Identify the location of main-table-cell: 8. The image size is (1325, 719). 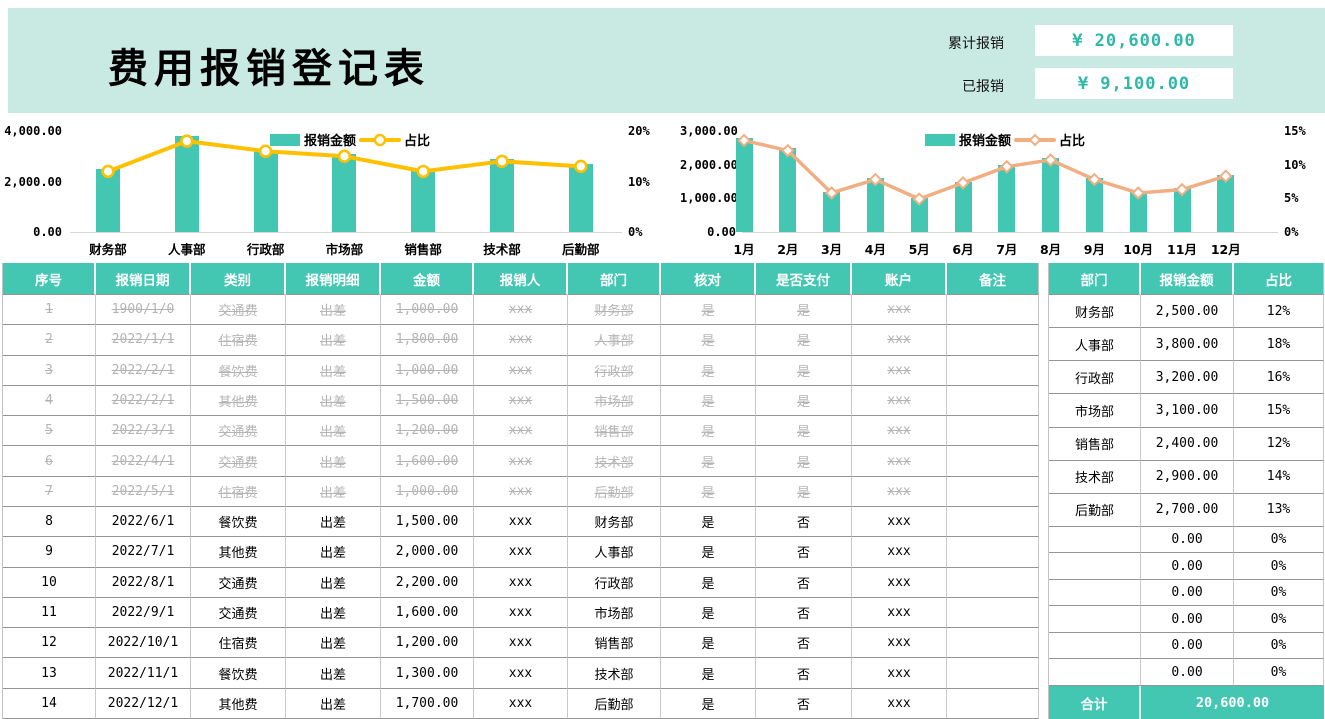
(49, 522).